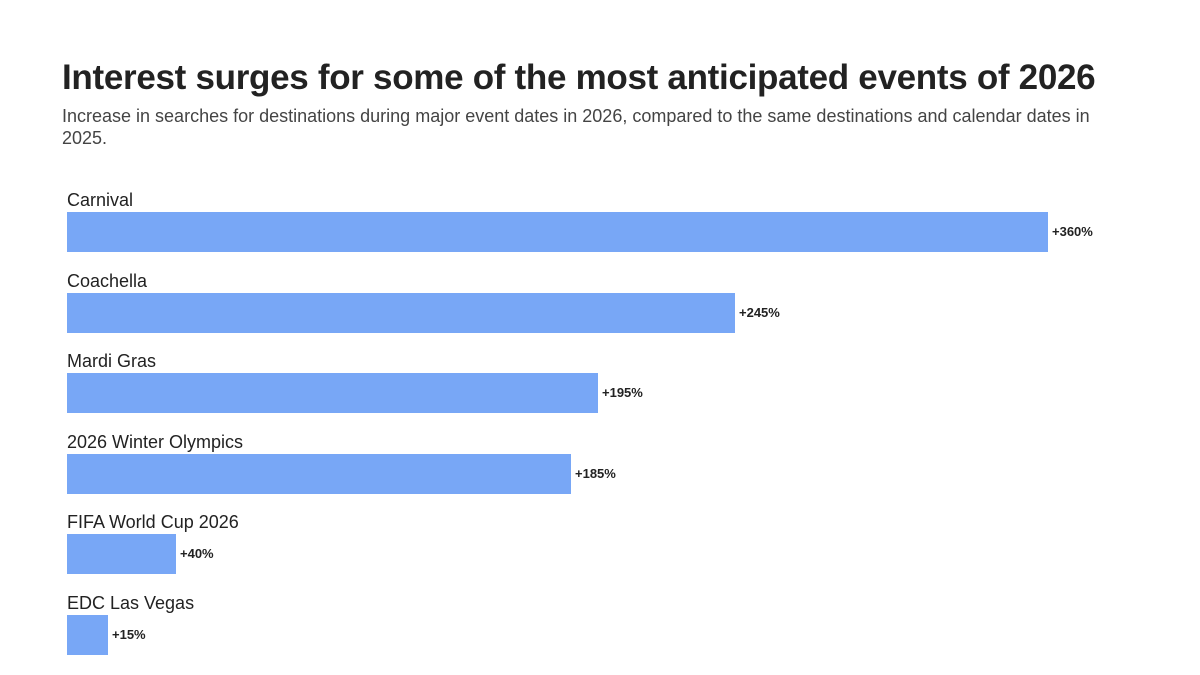 Image resolution: width=1200 pixels, height=675 pixels. Describe the element at coordinates (595, 473) in the screenshot. I see `data-label: +185%` at that location.